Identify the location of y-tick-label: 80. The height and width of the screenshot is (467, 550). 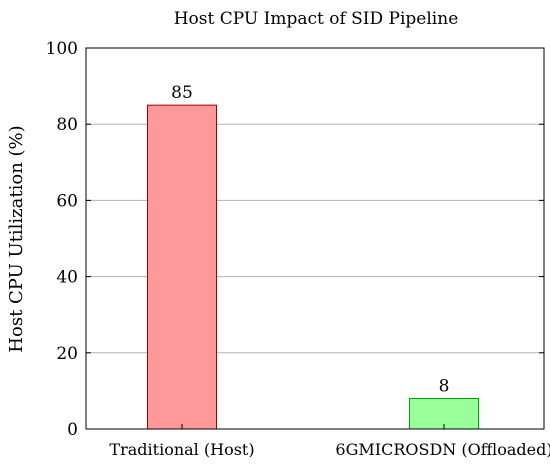
(67, 125).